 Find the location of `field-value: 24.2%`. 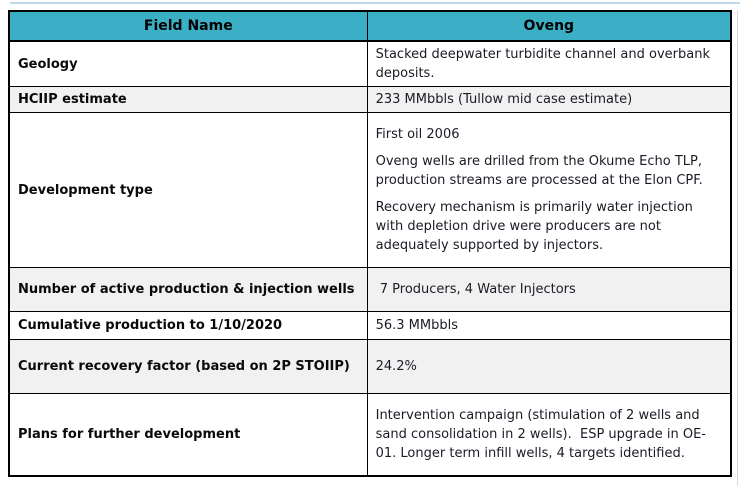

field-value: 24.2% is located at coordinates (549, 366).